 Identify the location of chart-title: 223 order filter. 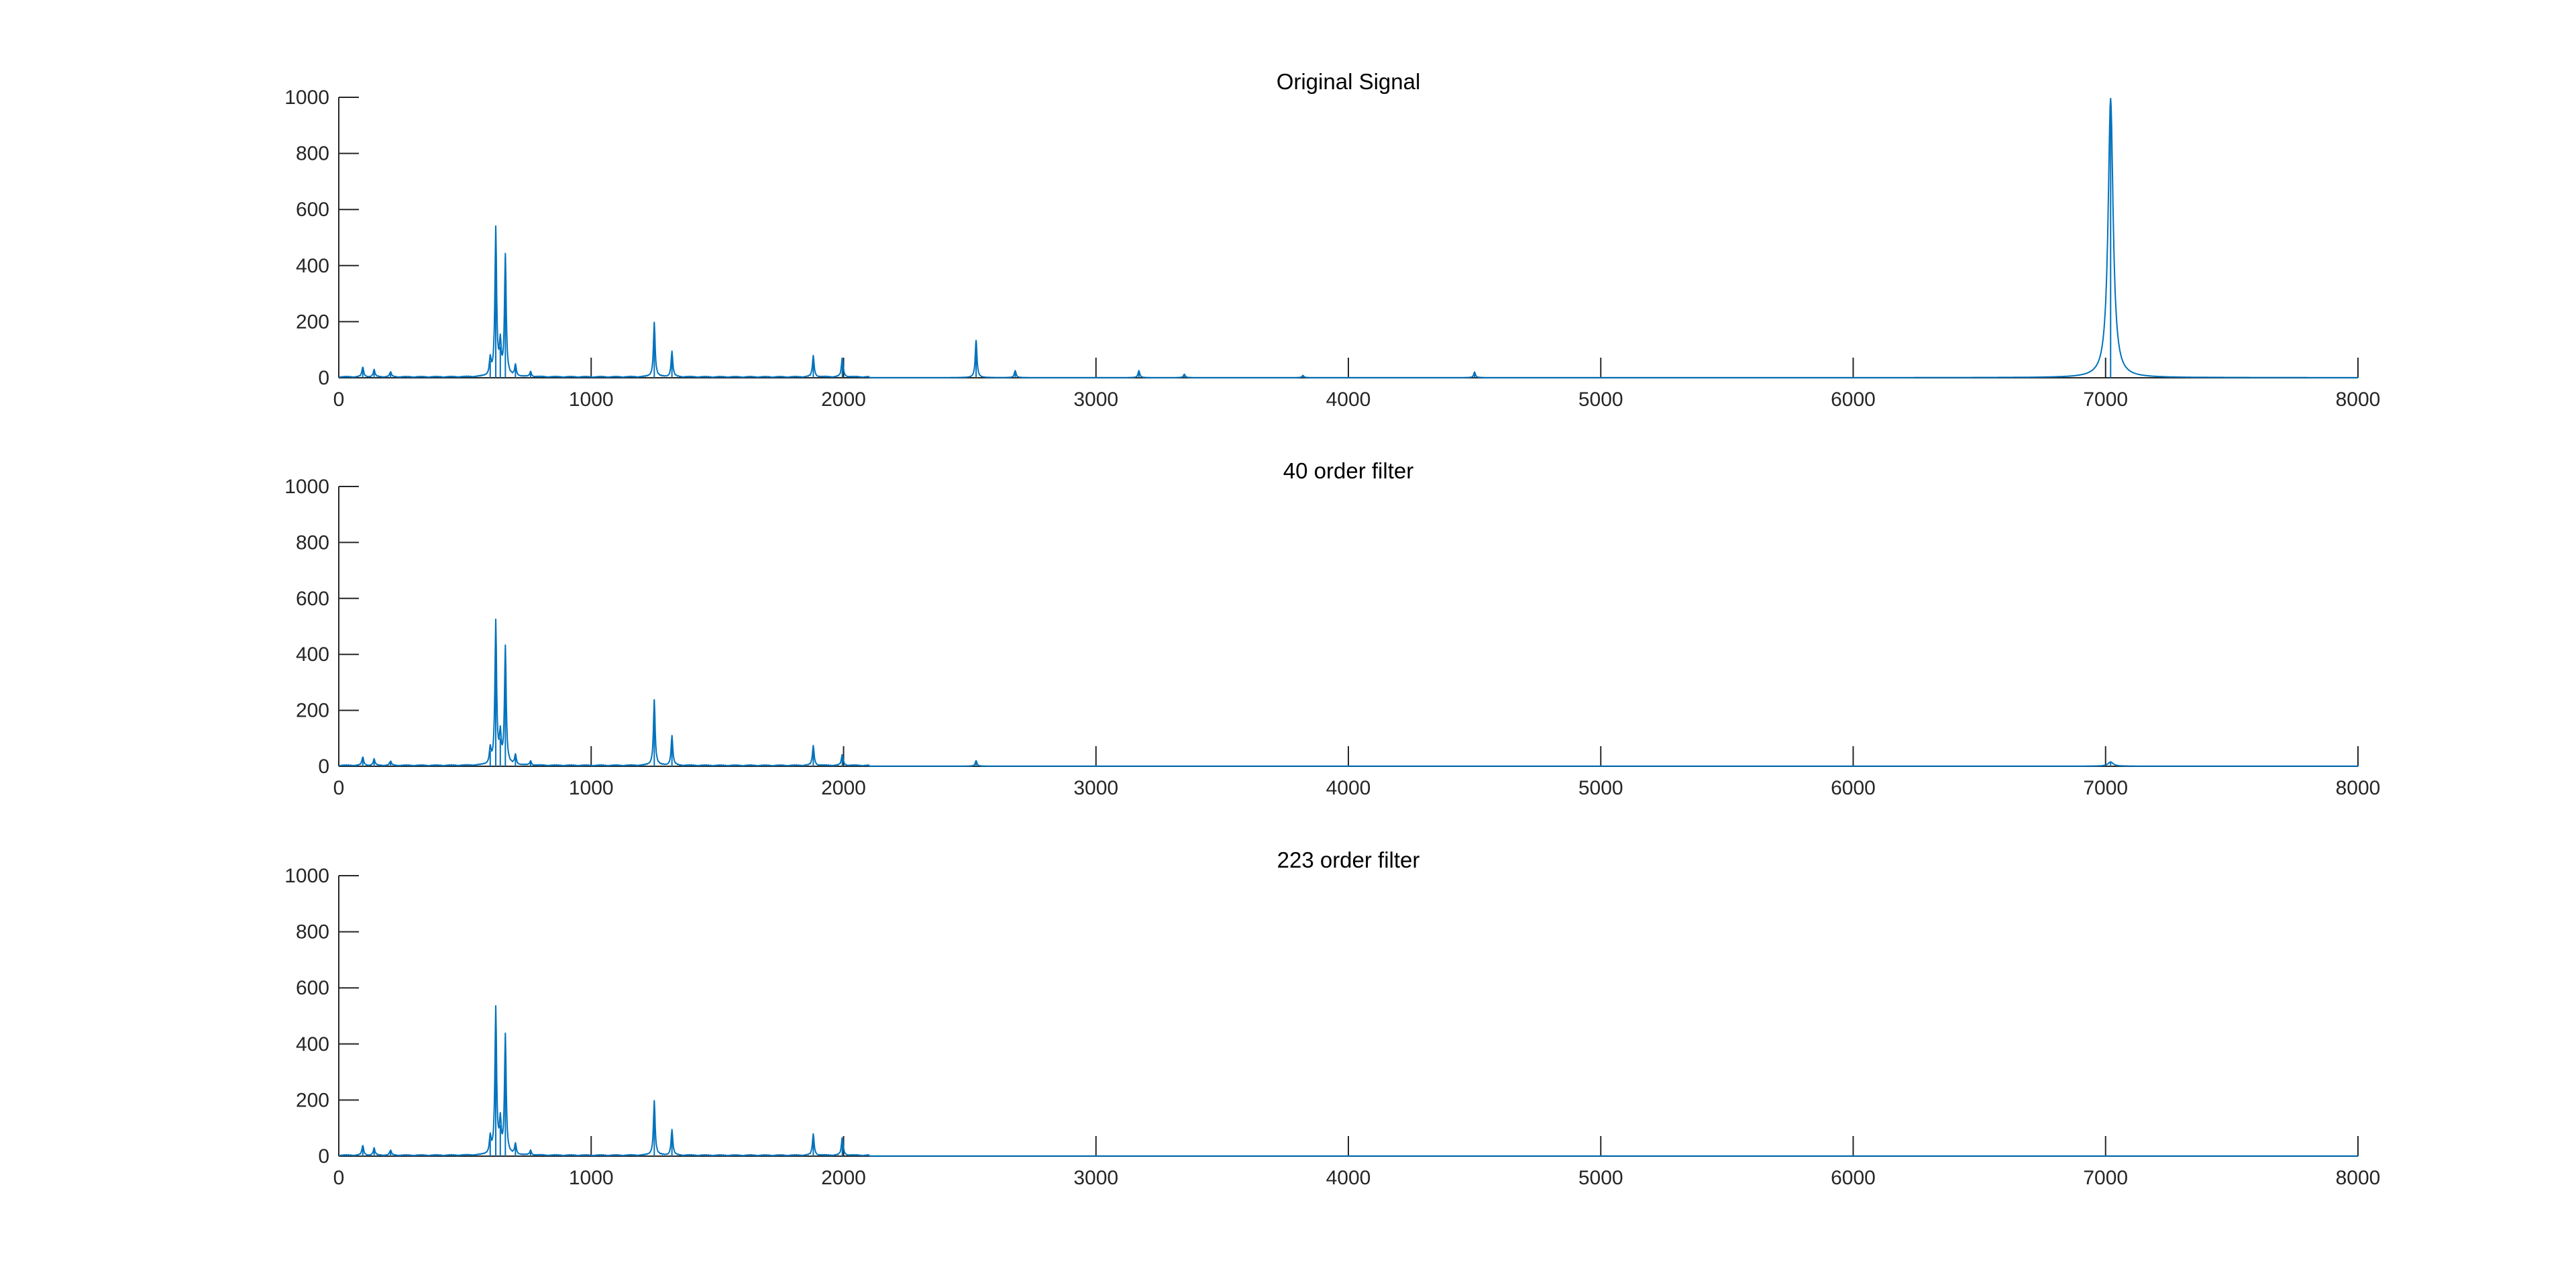
(1348, 859).